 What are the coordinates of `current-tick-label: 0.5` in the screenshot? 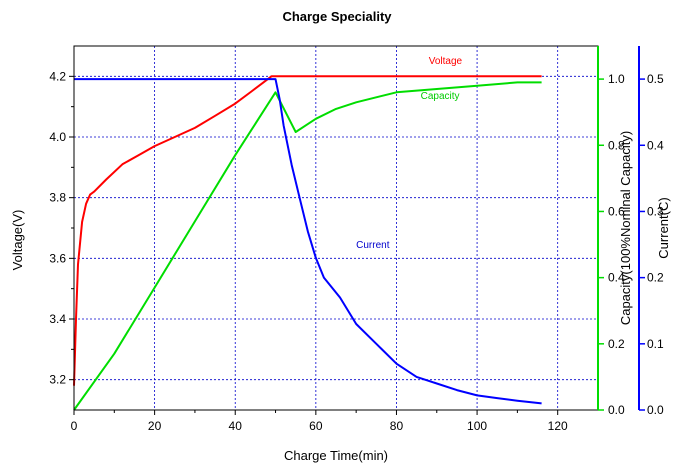 It's located at (655, 79).